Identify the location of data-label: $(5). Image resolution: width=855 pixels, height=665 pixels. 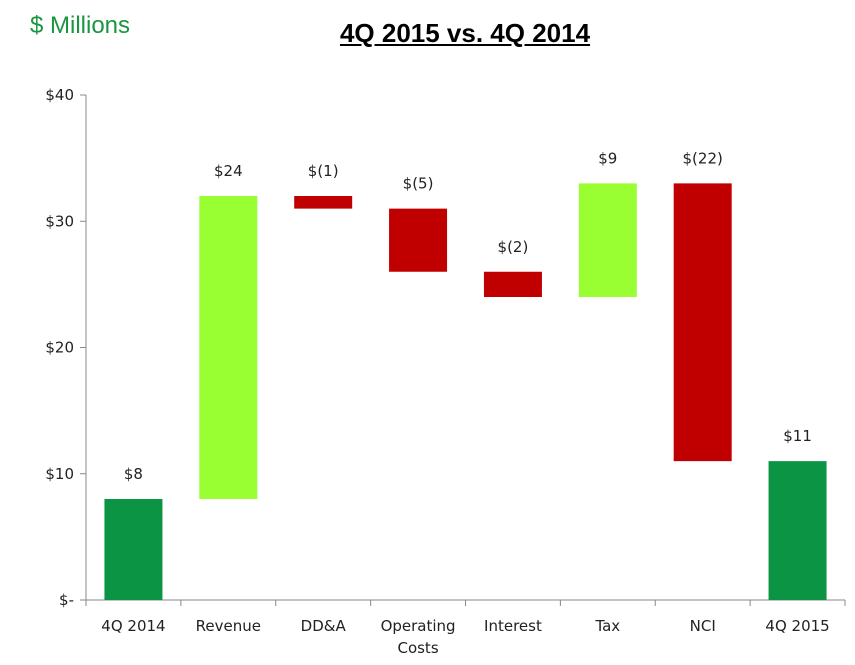
(418, 184).